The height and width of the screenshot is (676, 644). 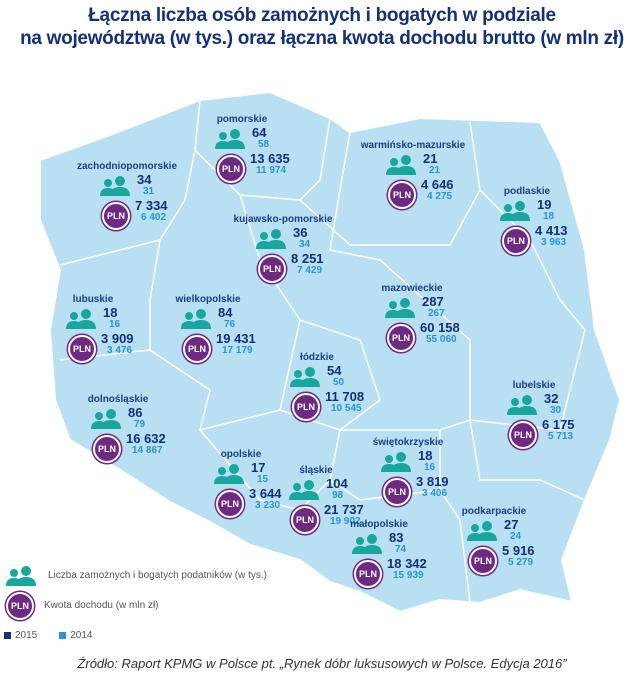 I want to click on region-0: pomorskie 64 58 PLN 13 635 11 974, so click(x=242, y=148).